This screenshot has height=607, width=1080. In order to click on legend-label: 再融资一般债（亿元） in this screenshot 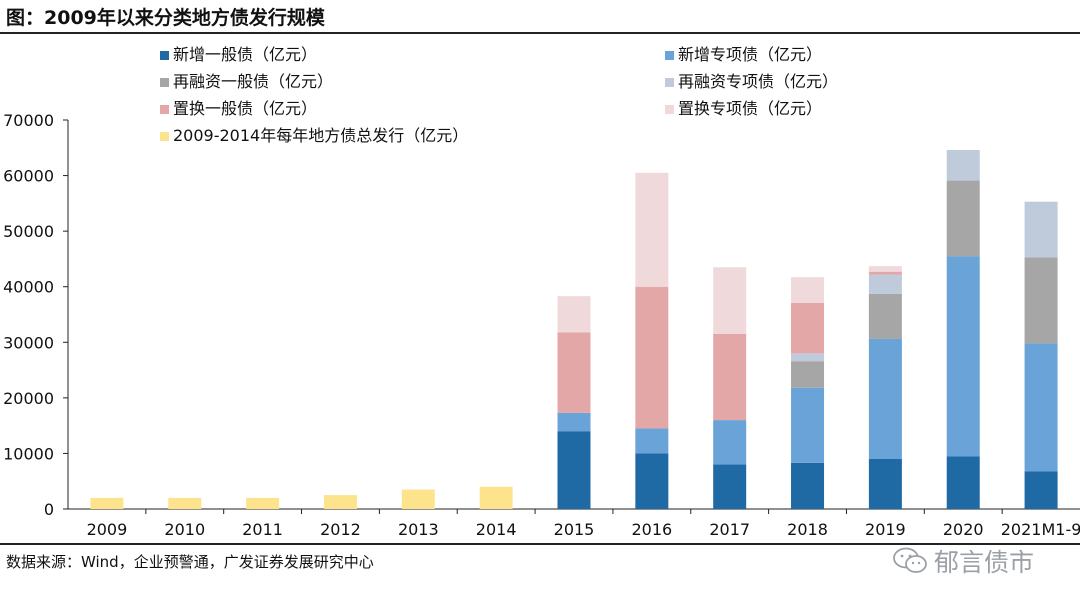, I will do `click(253, 81)`.